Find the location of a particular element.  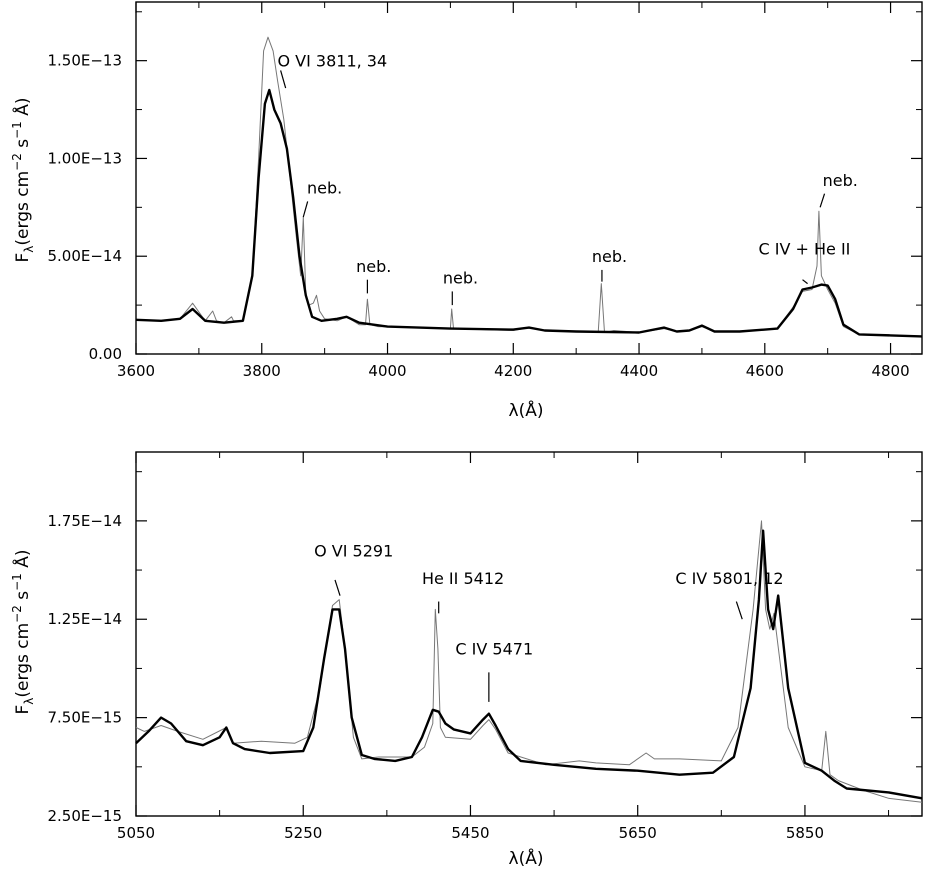

x-tick-label: 3600 is located at coordinates (136, 371).